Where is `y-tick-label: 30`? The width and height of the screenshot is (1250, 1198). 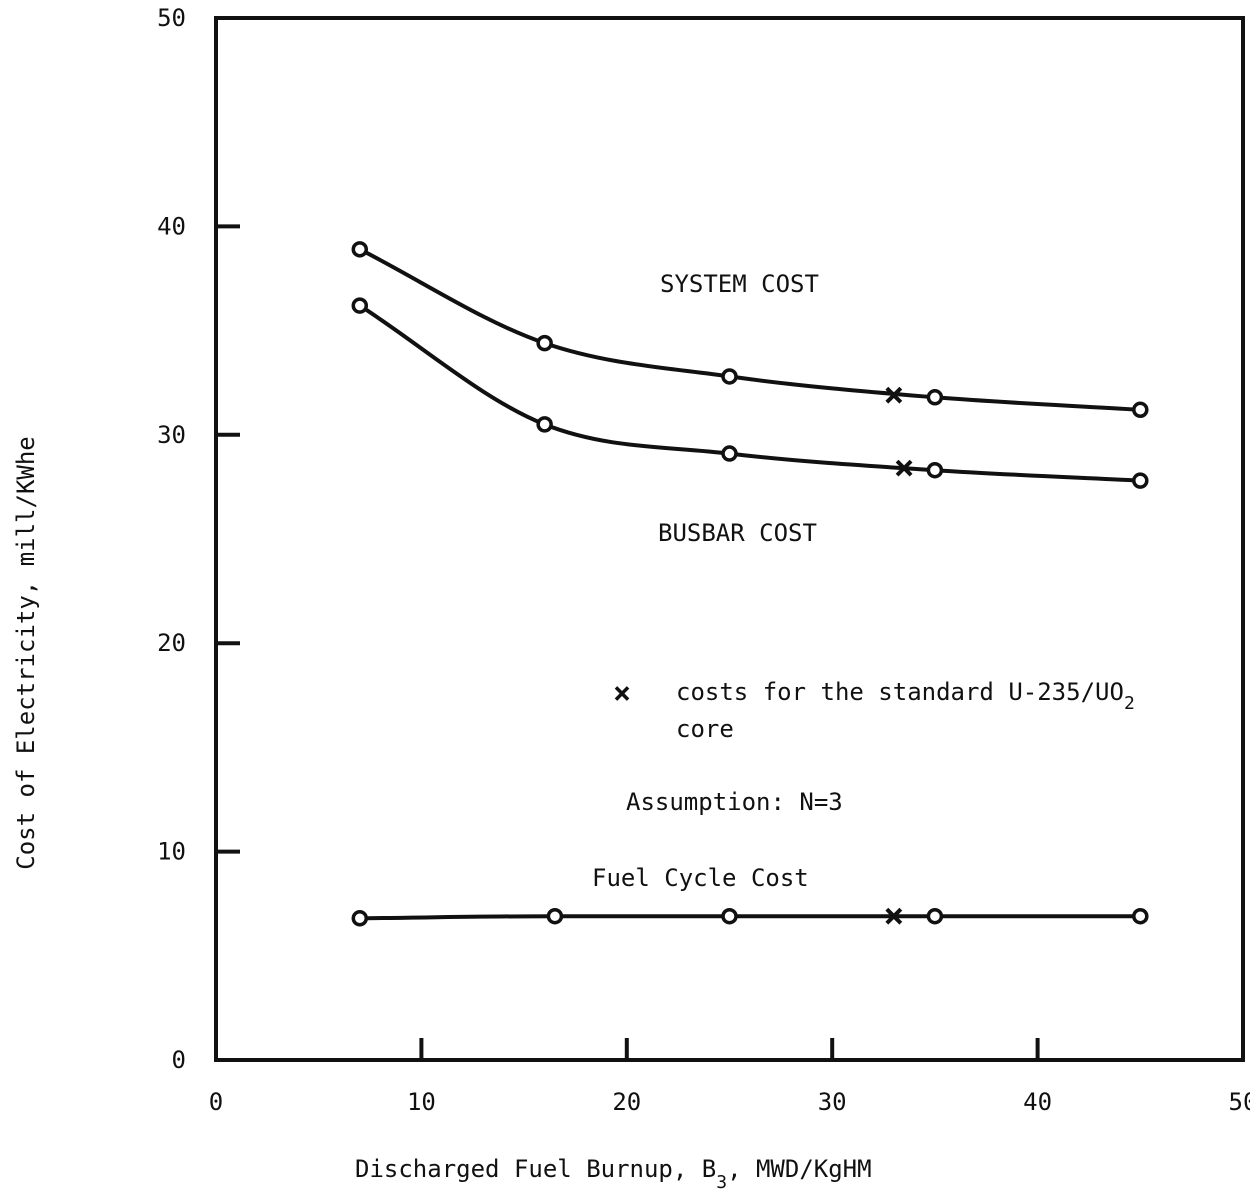
y-tick-label: 30 is located at coordinates (171, 435).